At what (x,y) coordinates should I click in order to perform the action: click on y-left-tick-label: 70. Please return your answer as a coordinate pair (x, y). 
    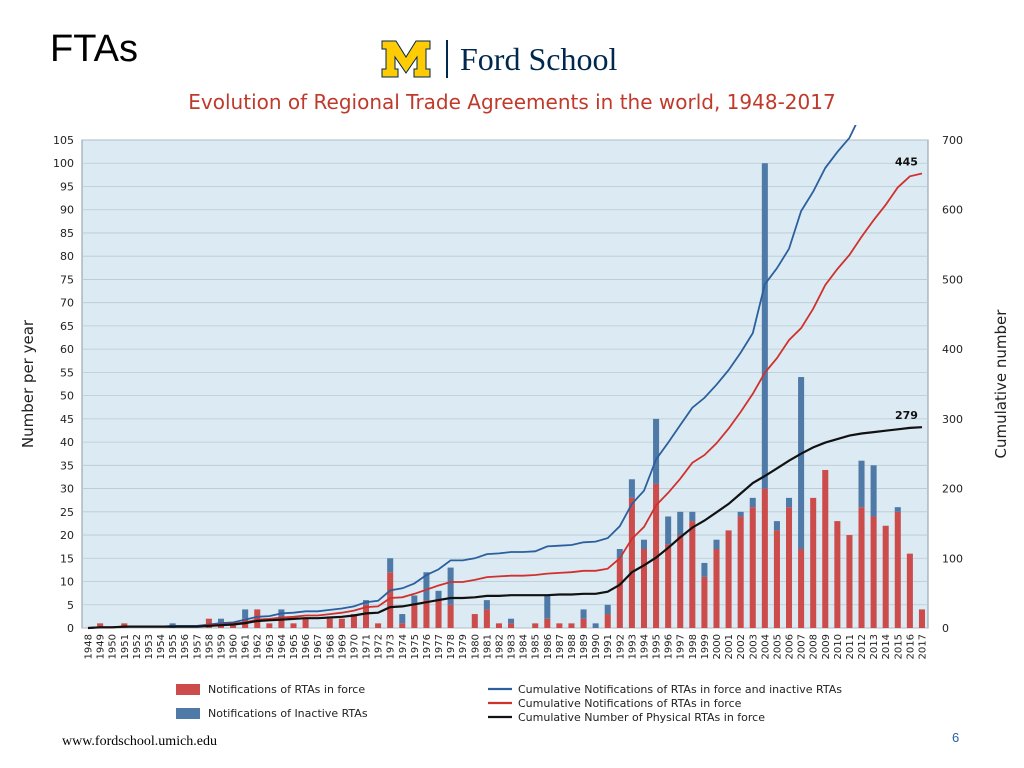
    Looking at the image, I should click on (67, 303).